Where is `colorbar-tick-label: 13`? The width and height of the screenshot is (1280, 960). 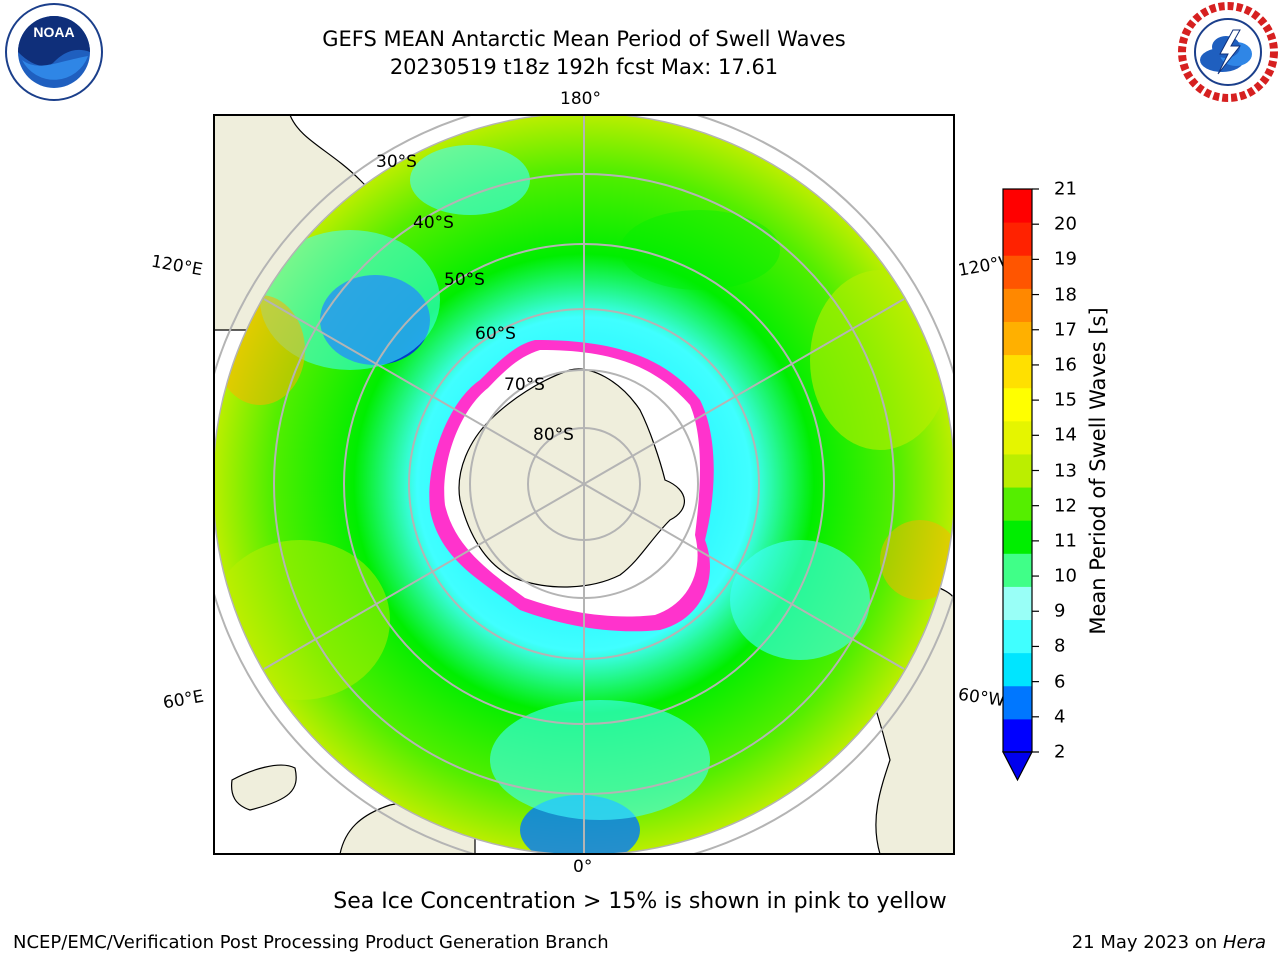 colorbar-tick-label: 13 is located at coordinates (1065, 470).